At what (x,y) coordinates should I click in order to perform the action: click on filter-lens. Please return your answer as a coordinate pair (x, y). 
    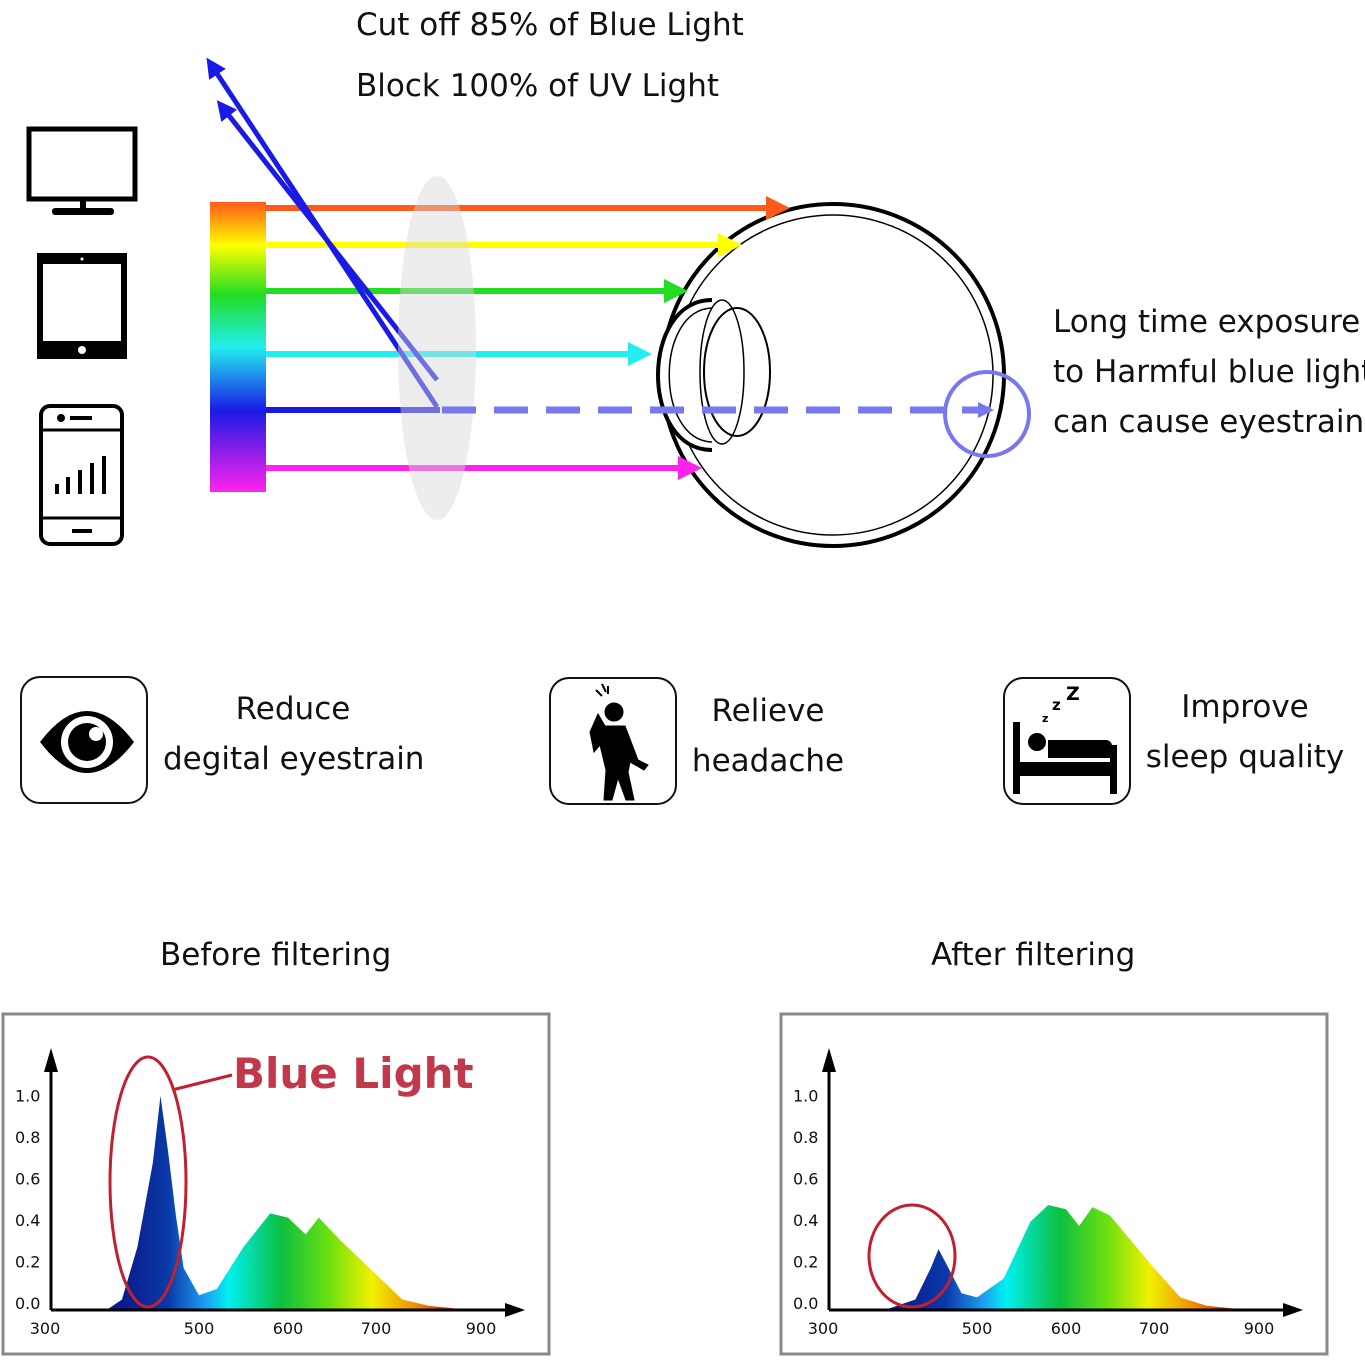
    Looking at the image, I should click on (437, 348).